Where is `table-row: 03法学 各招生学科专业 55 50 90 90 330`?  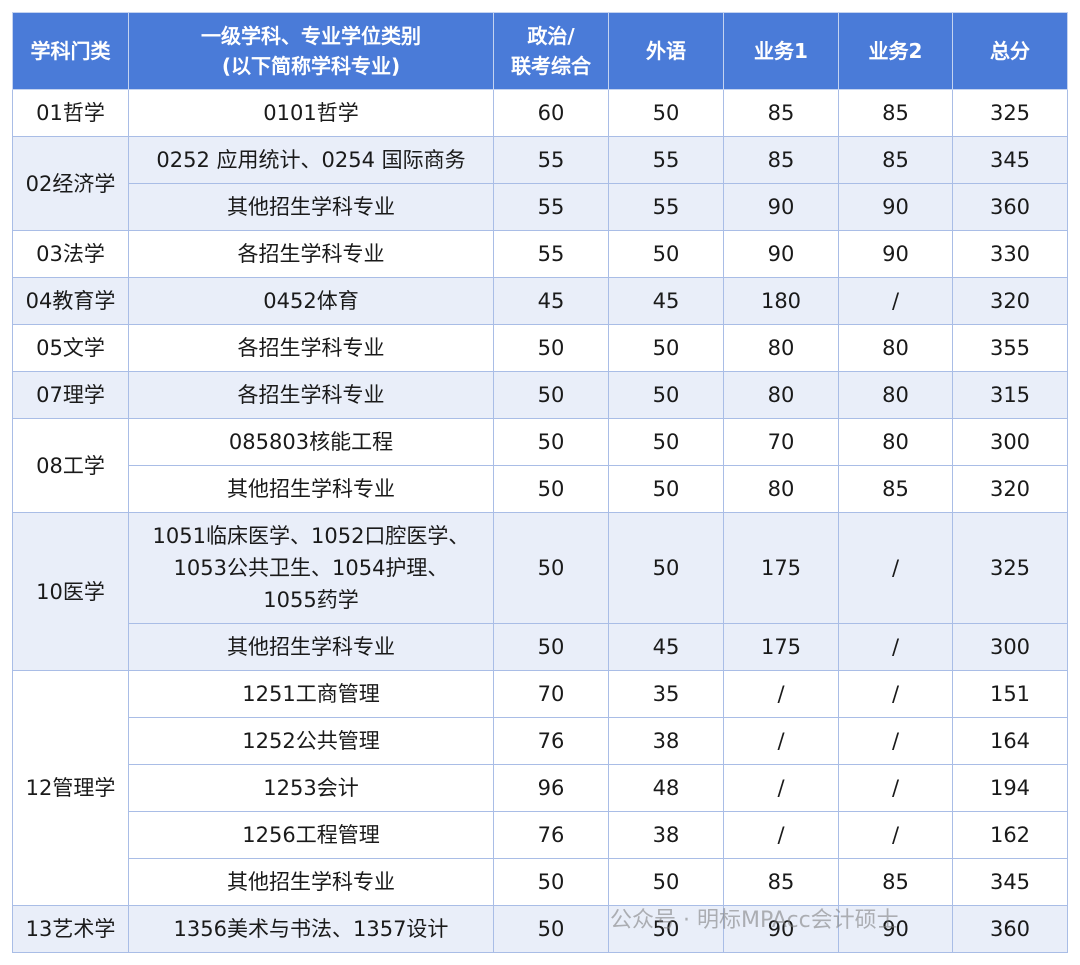
table-row: 03法学 各招生学科专业 55 50 90 90 330 is located at coordinates (540, 254).